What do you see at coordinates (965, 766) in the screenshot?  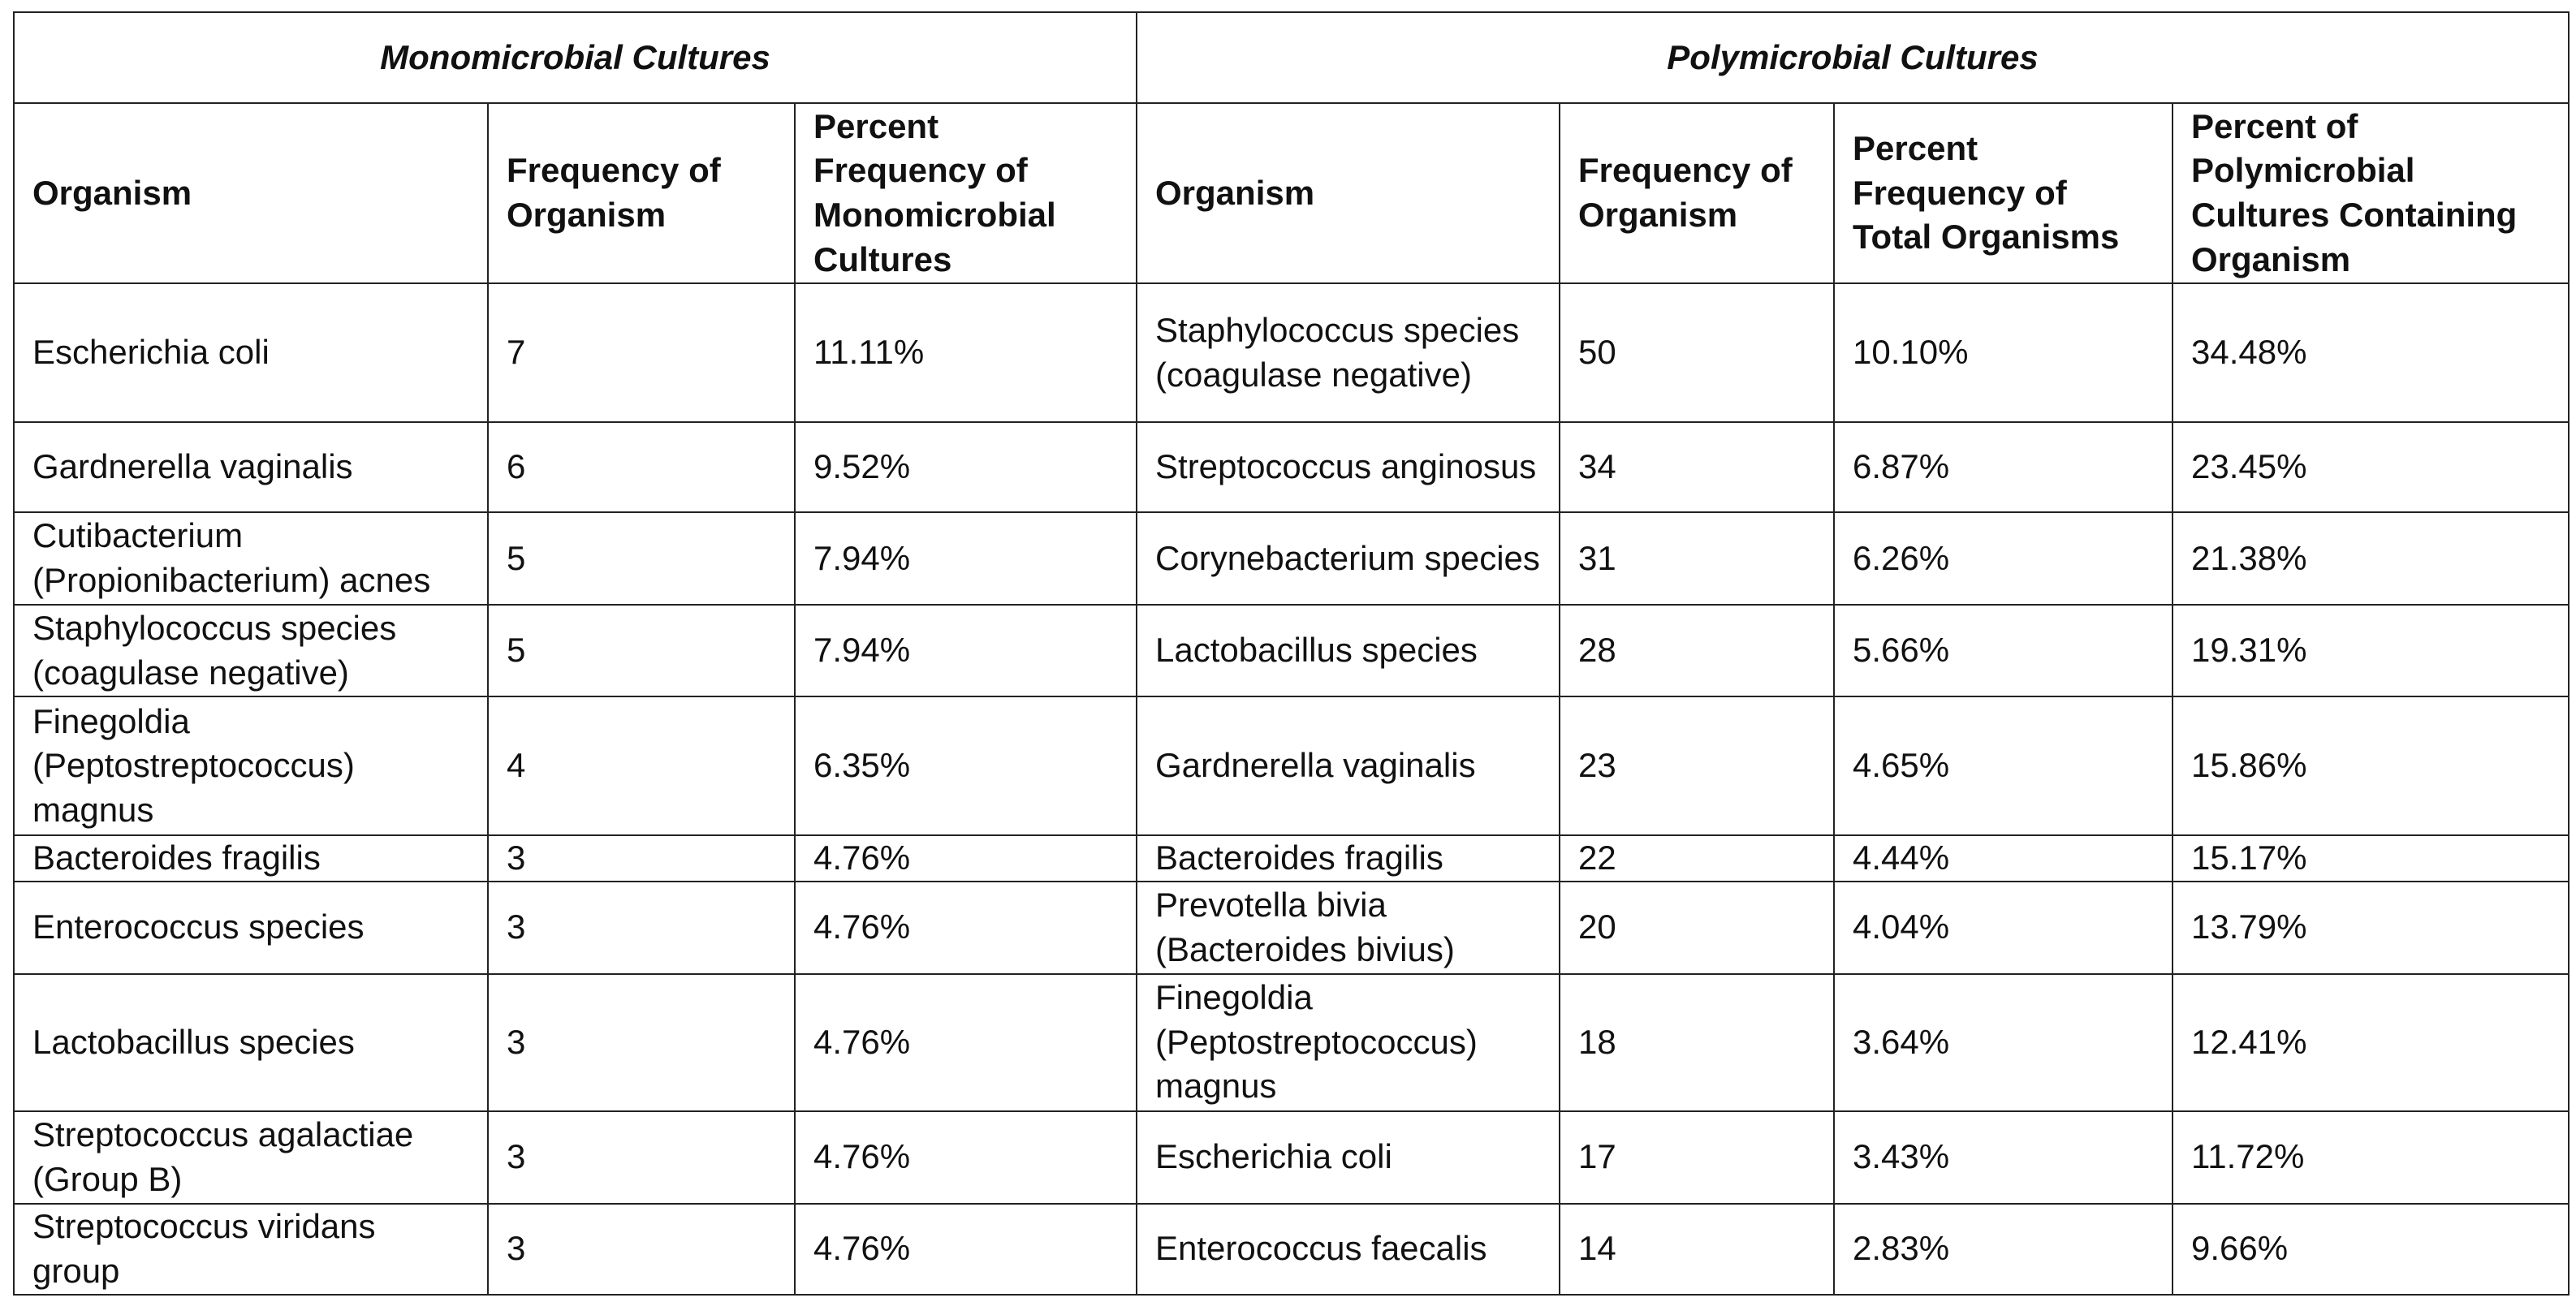 I see `table-cell: 6.35%` at bounding box center [965, 766].